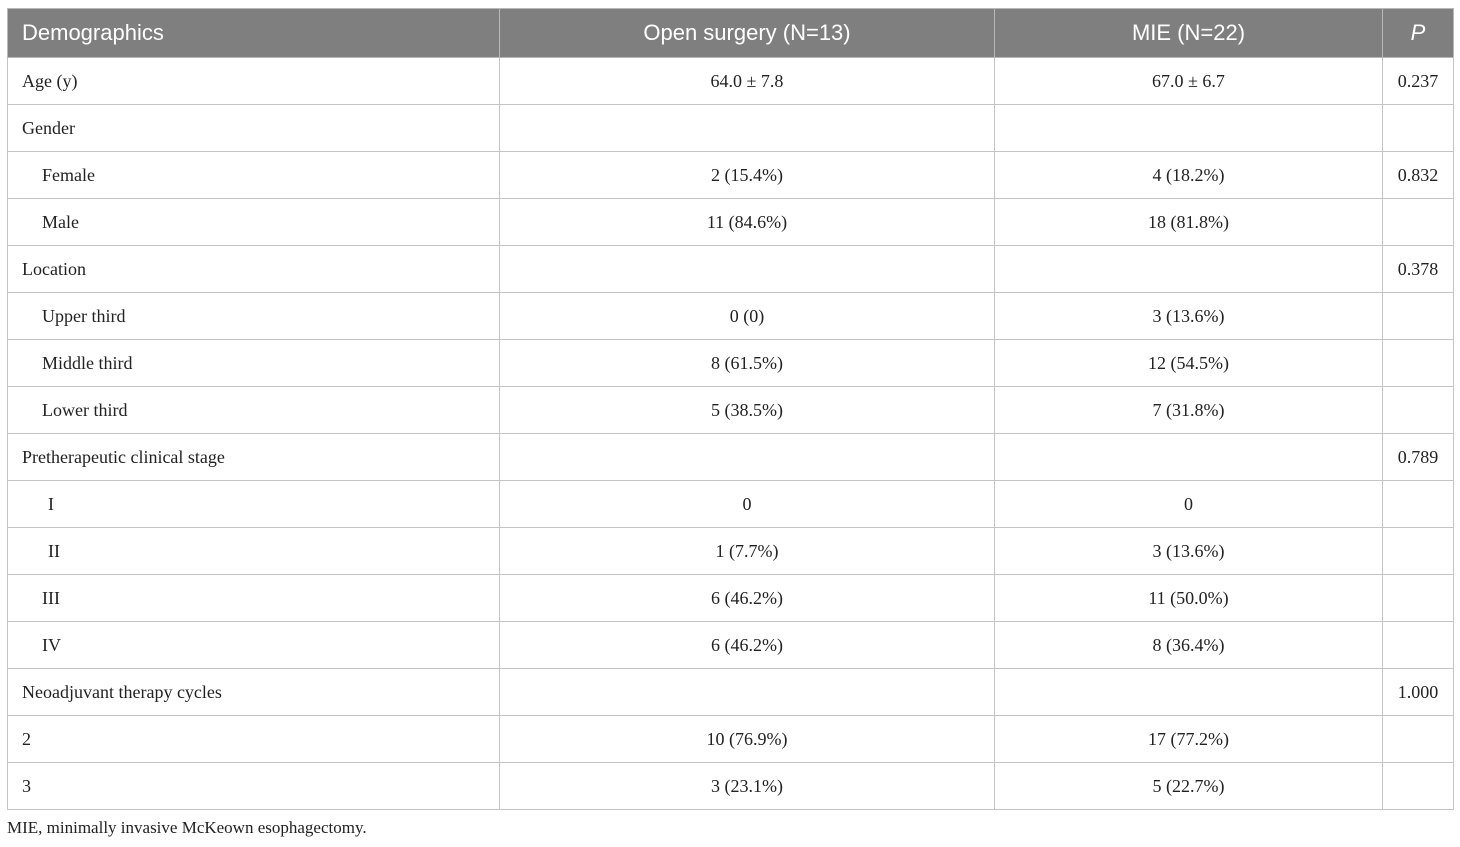 The width and height of the screenshot is (1460, 847). What do you see at coordinates (1188, 175) in the screenshot?
I see `mie-cell: 4 (18.2%)` at bounding box center [1188, 175].